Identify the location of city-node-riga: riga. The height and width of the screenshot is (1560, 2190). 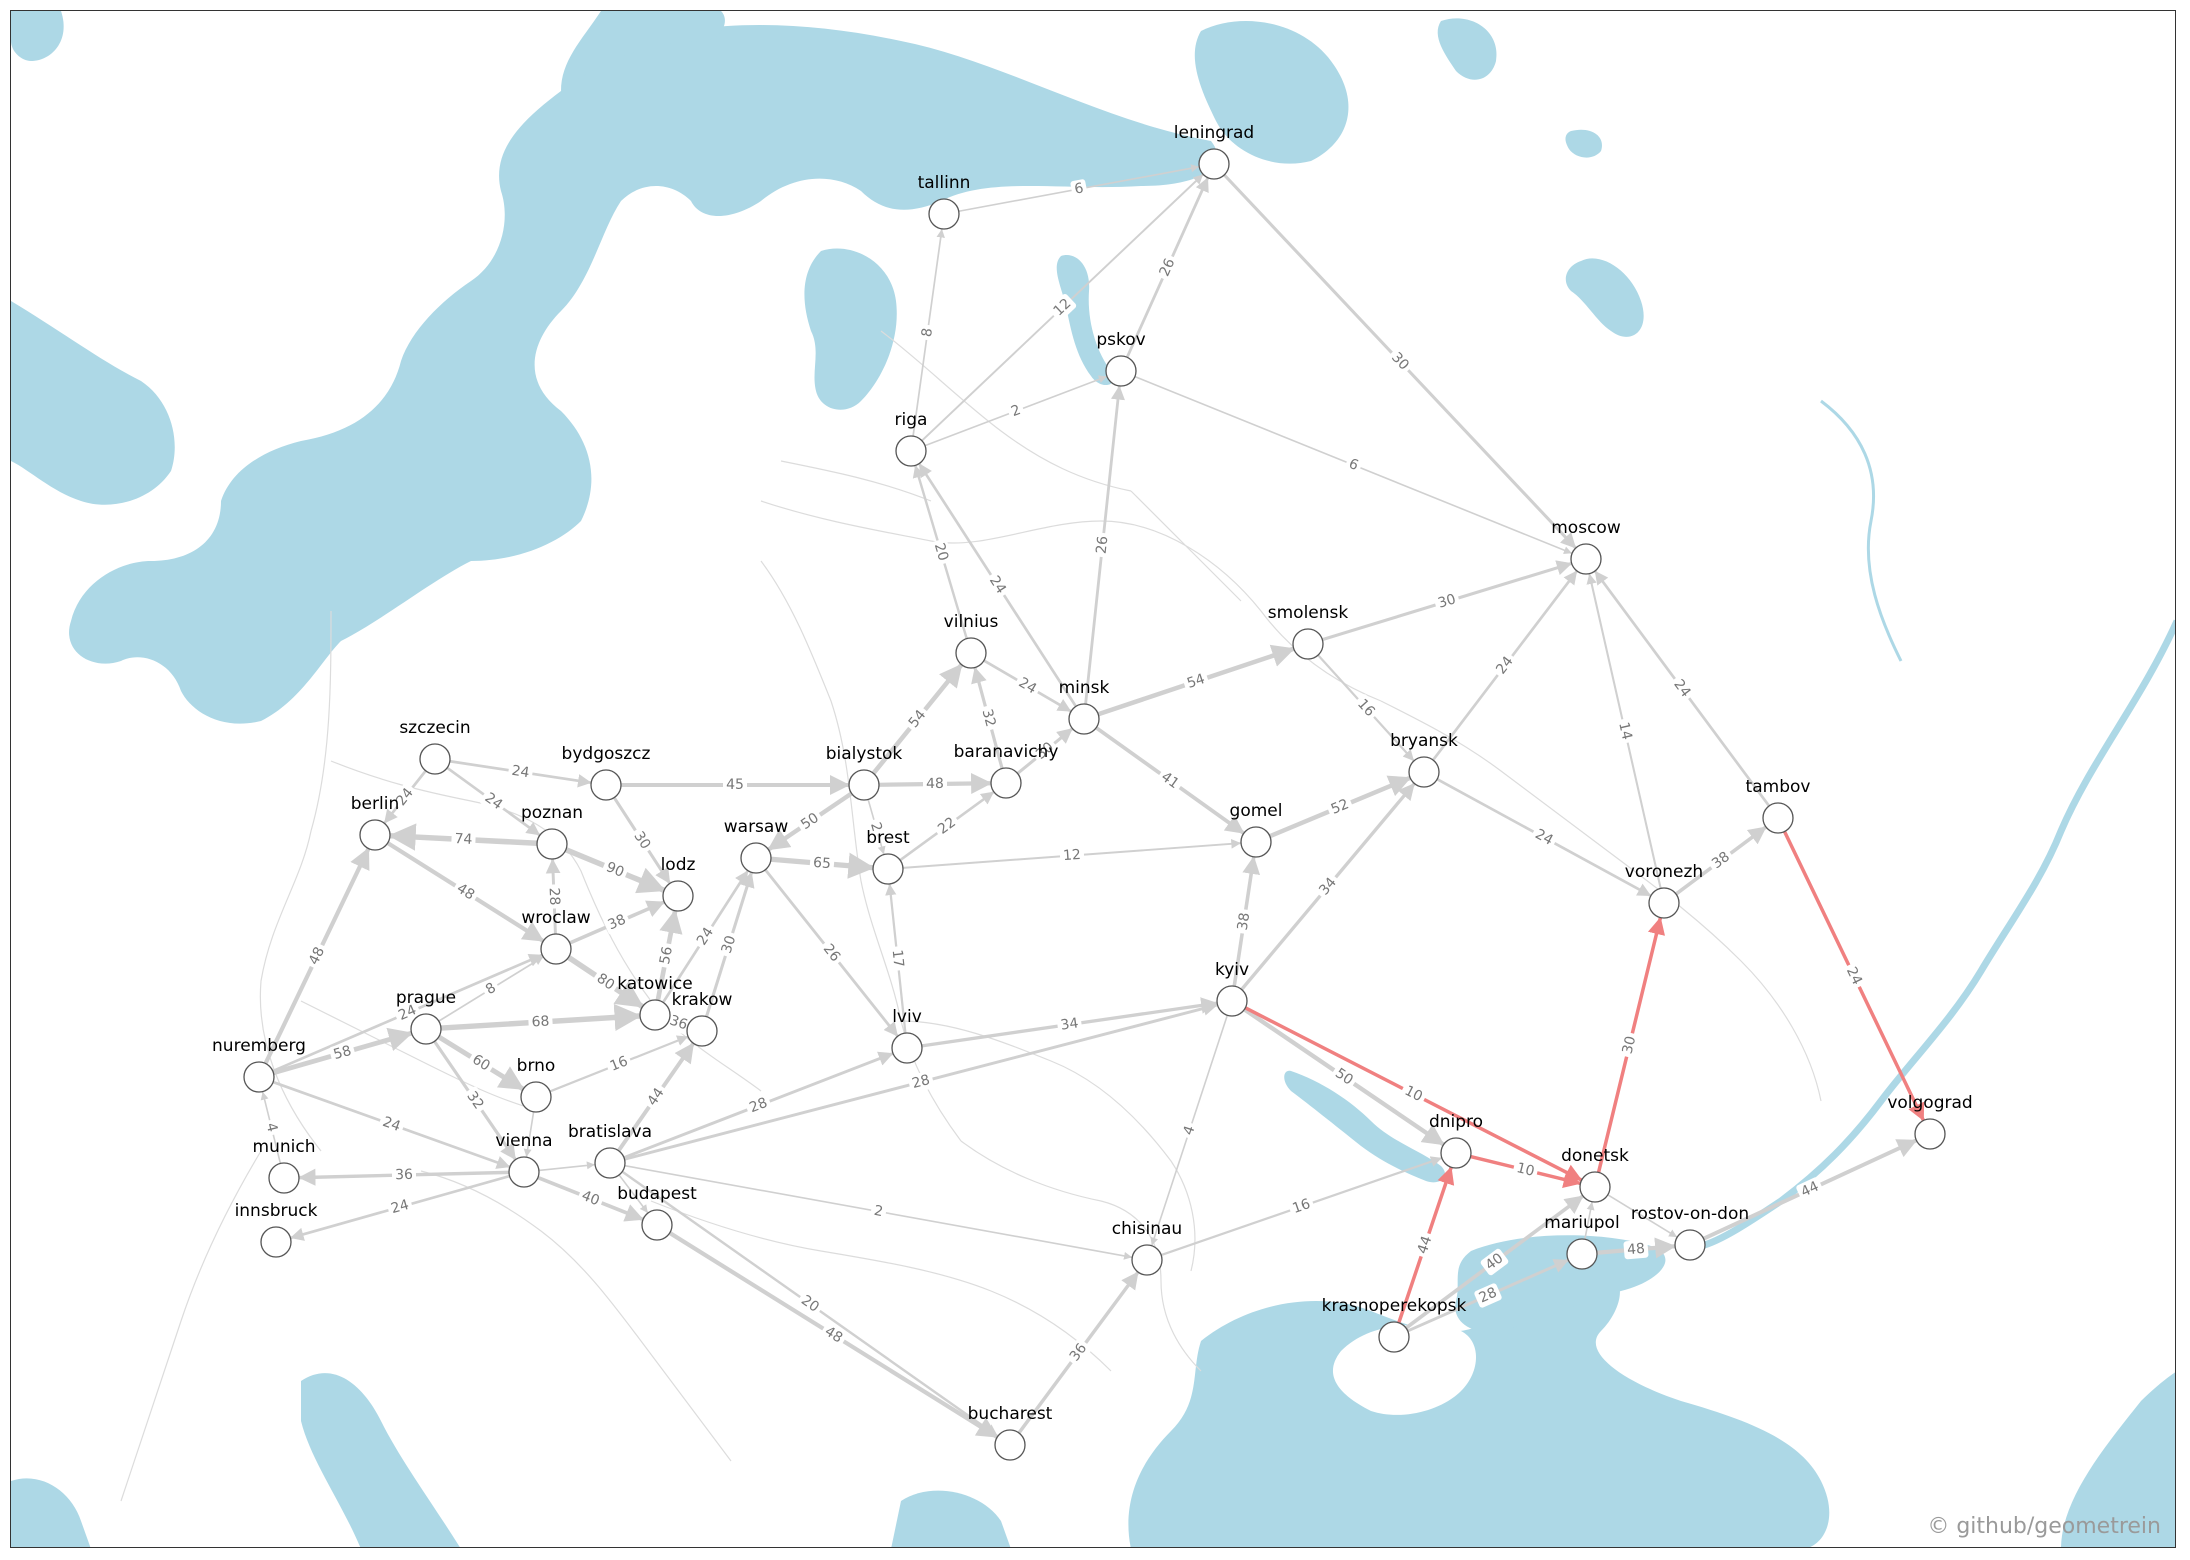
(911, 438).